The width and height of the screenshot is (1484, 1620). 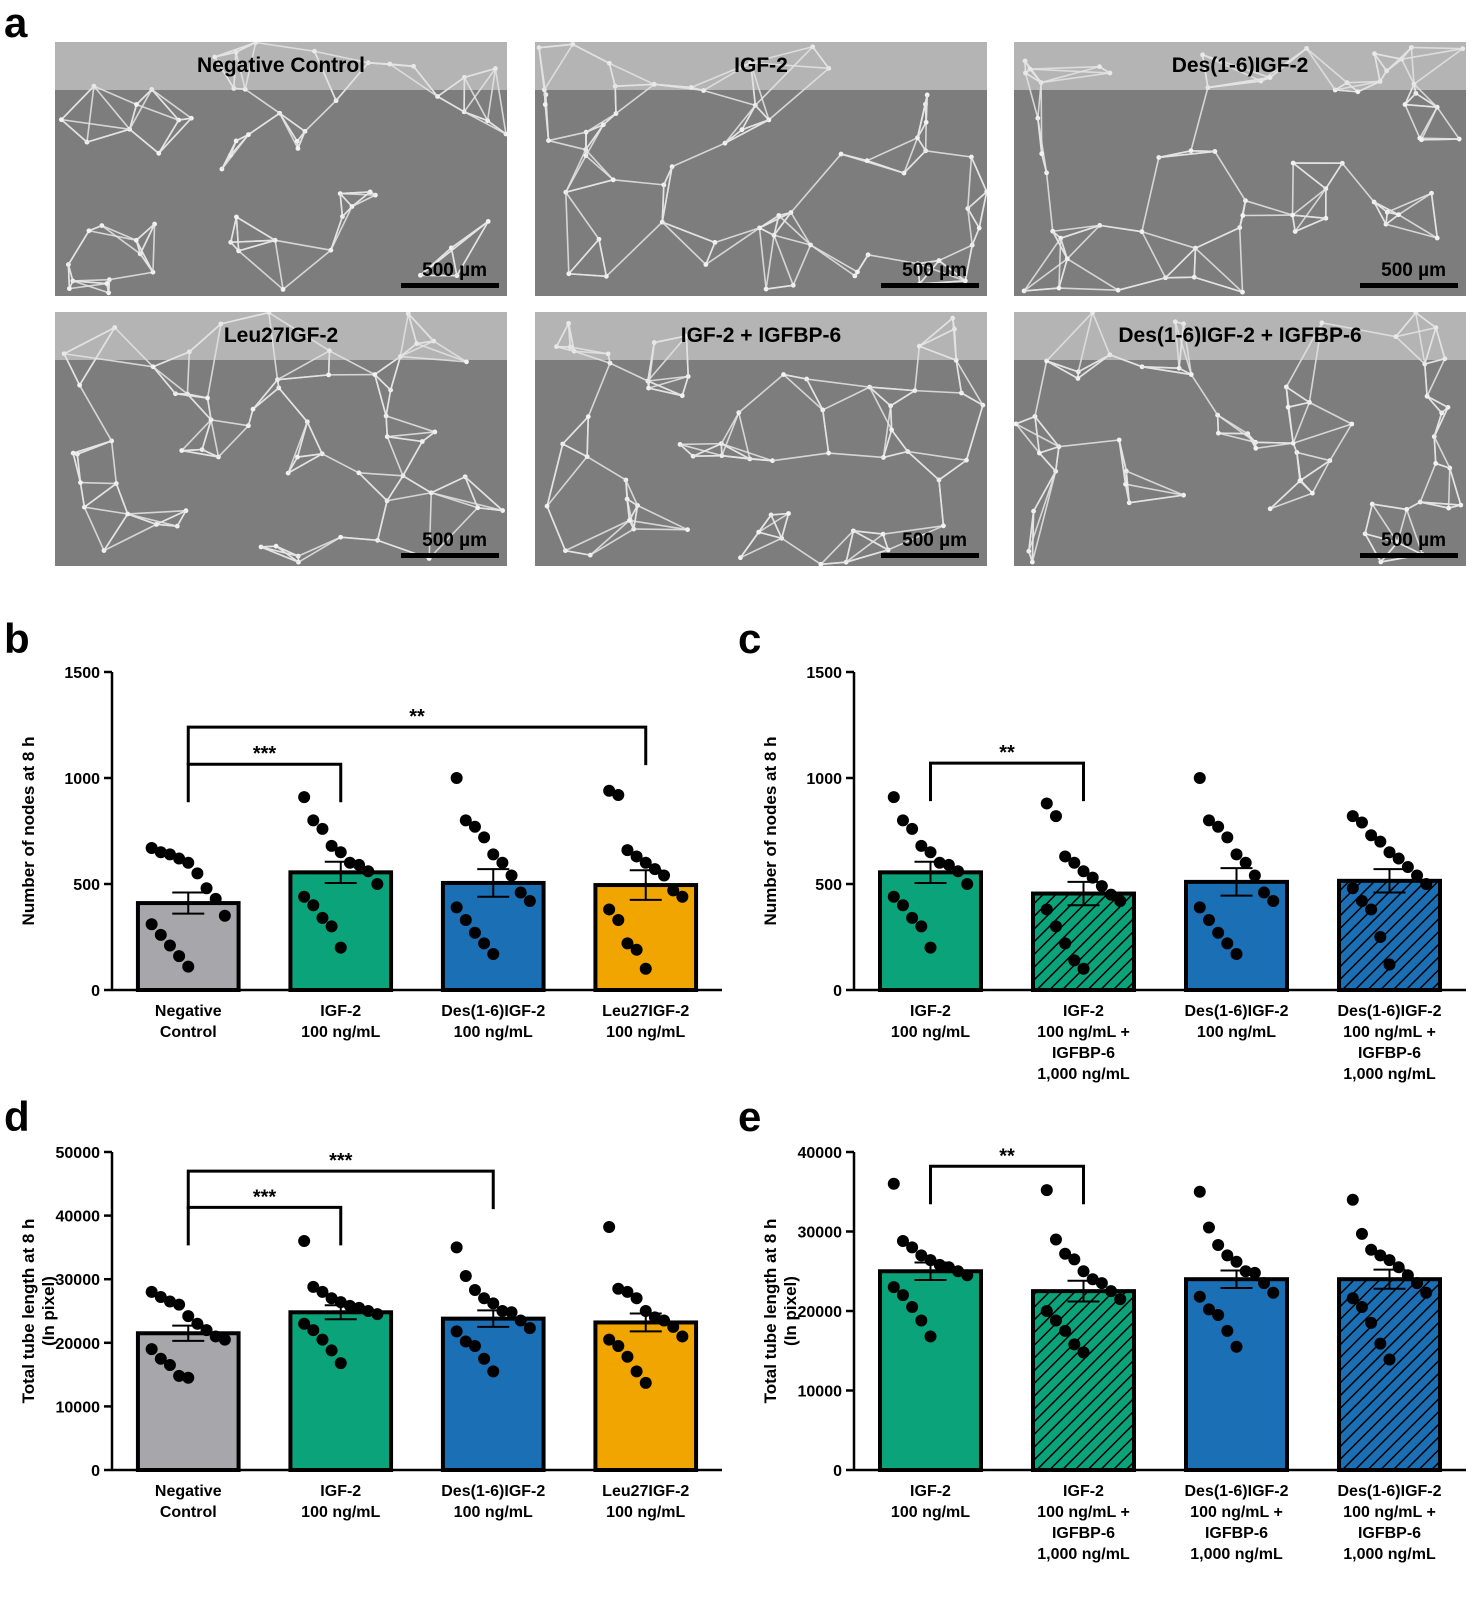 I want to click on x-tick-label-line: 1,000 ng/mL, so click(x=1083, y=1554).